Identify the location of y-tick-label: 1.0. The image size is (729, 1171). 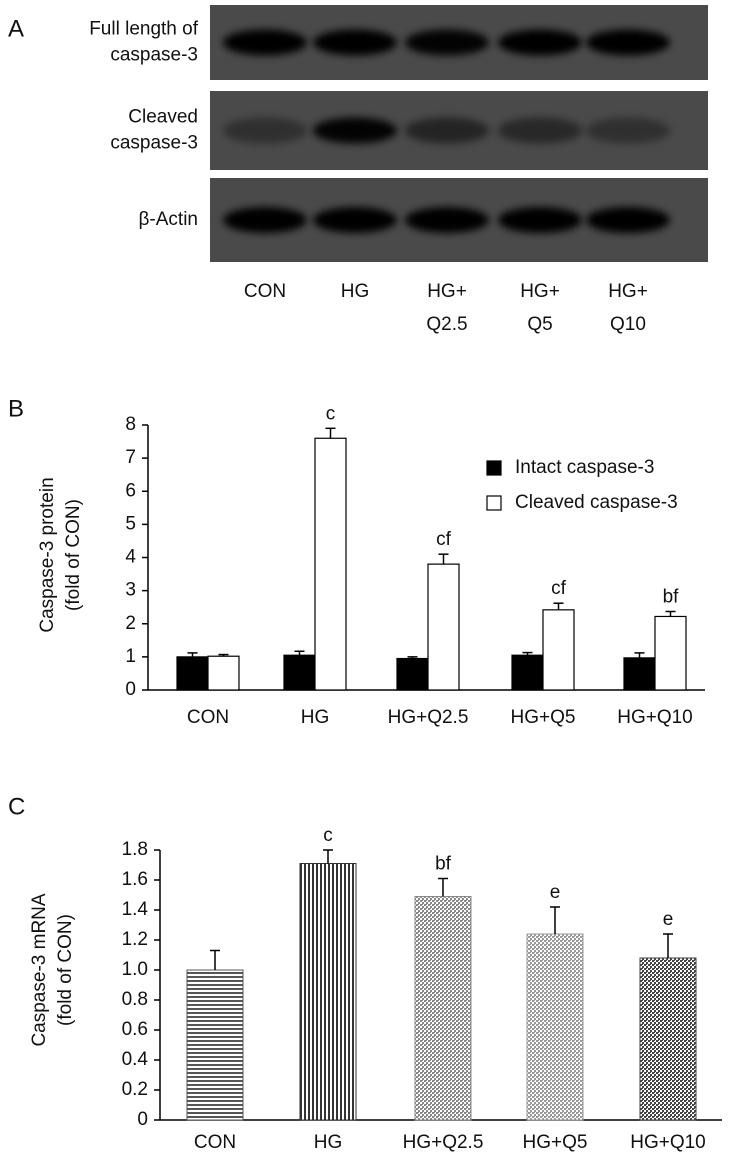
(135, 969).